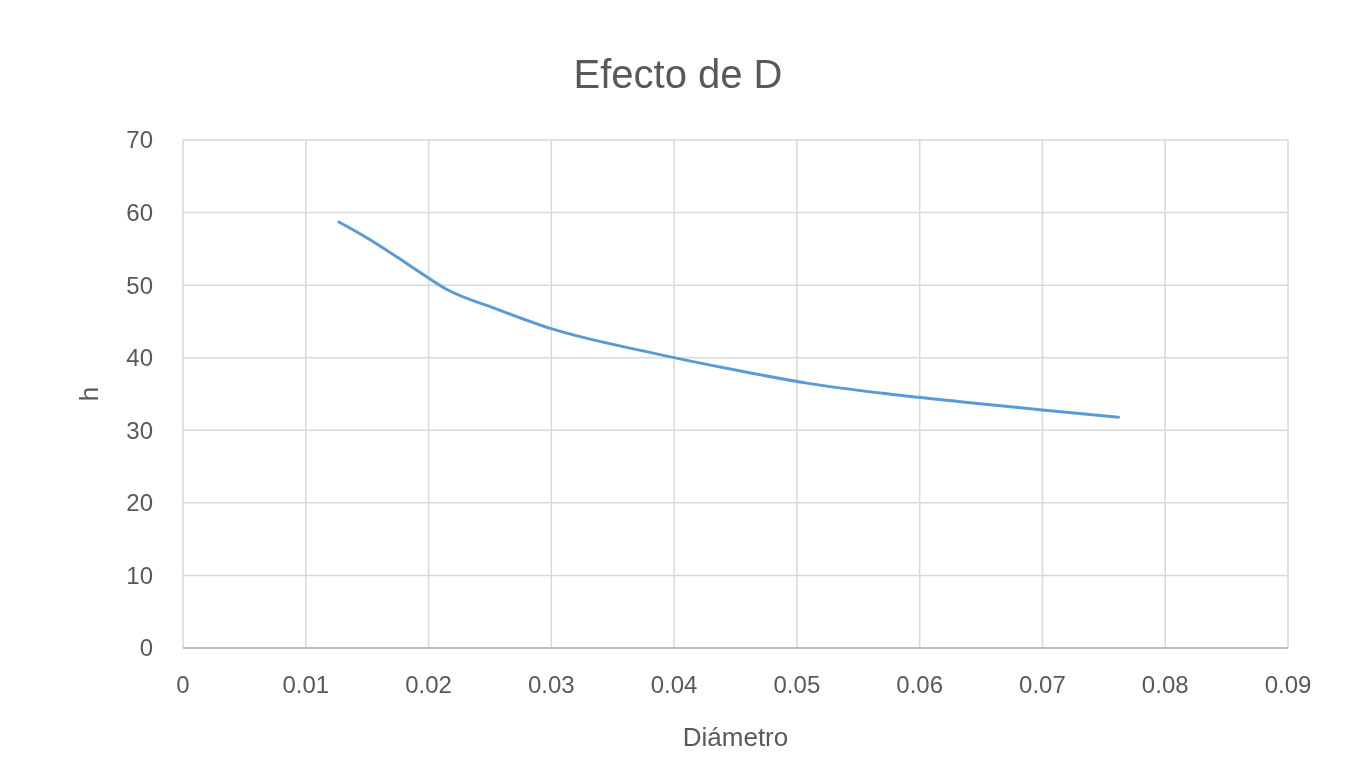 This screenshot has width=1359, height=762. I want to click on x-tick-label: 0.05, so click(797, 684).